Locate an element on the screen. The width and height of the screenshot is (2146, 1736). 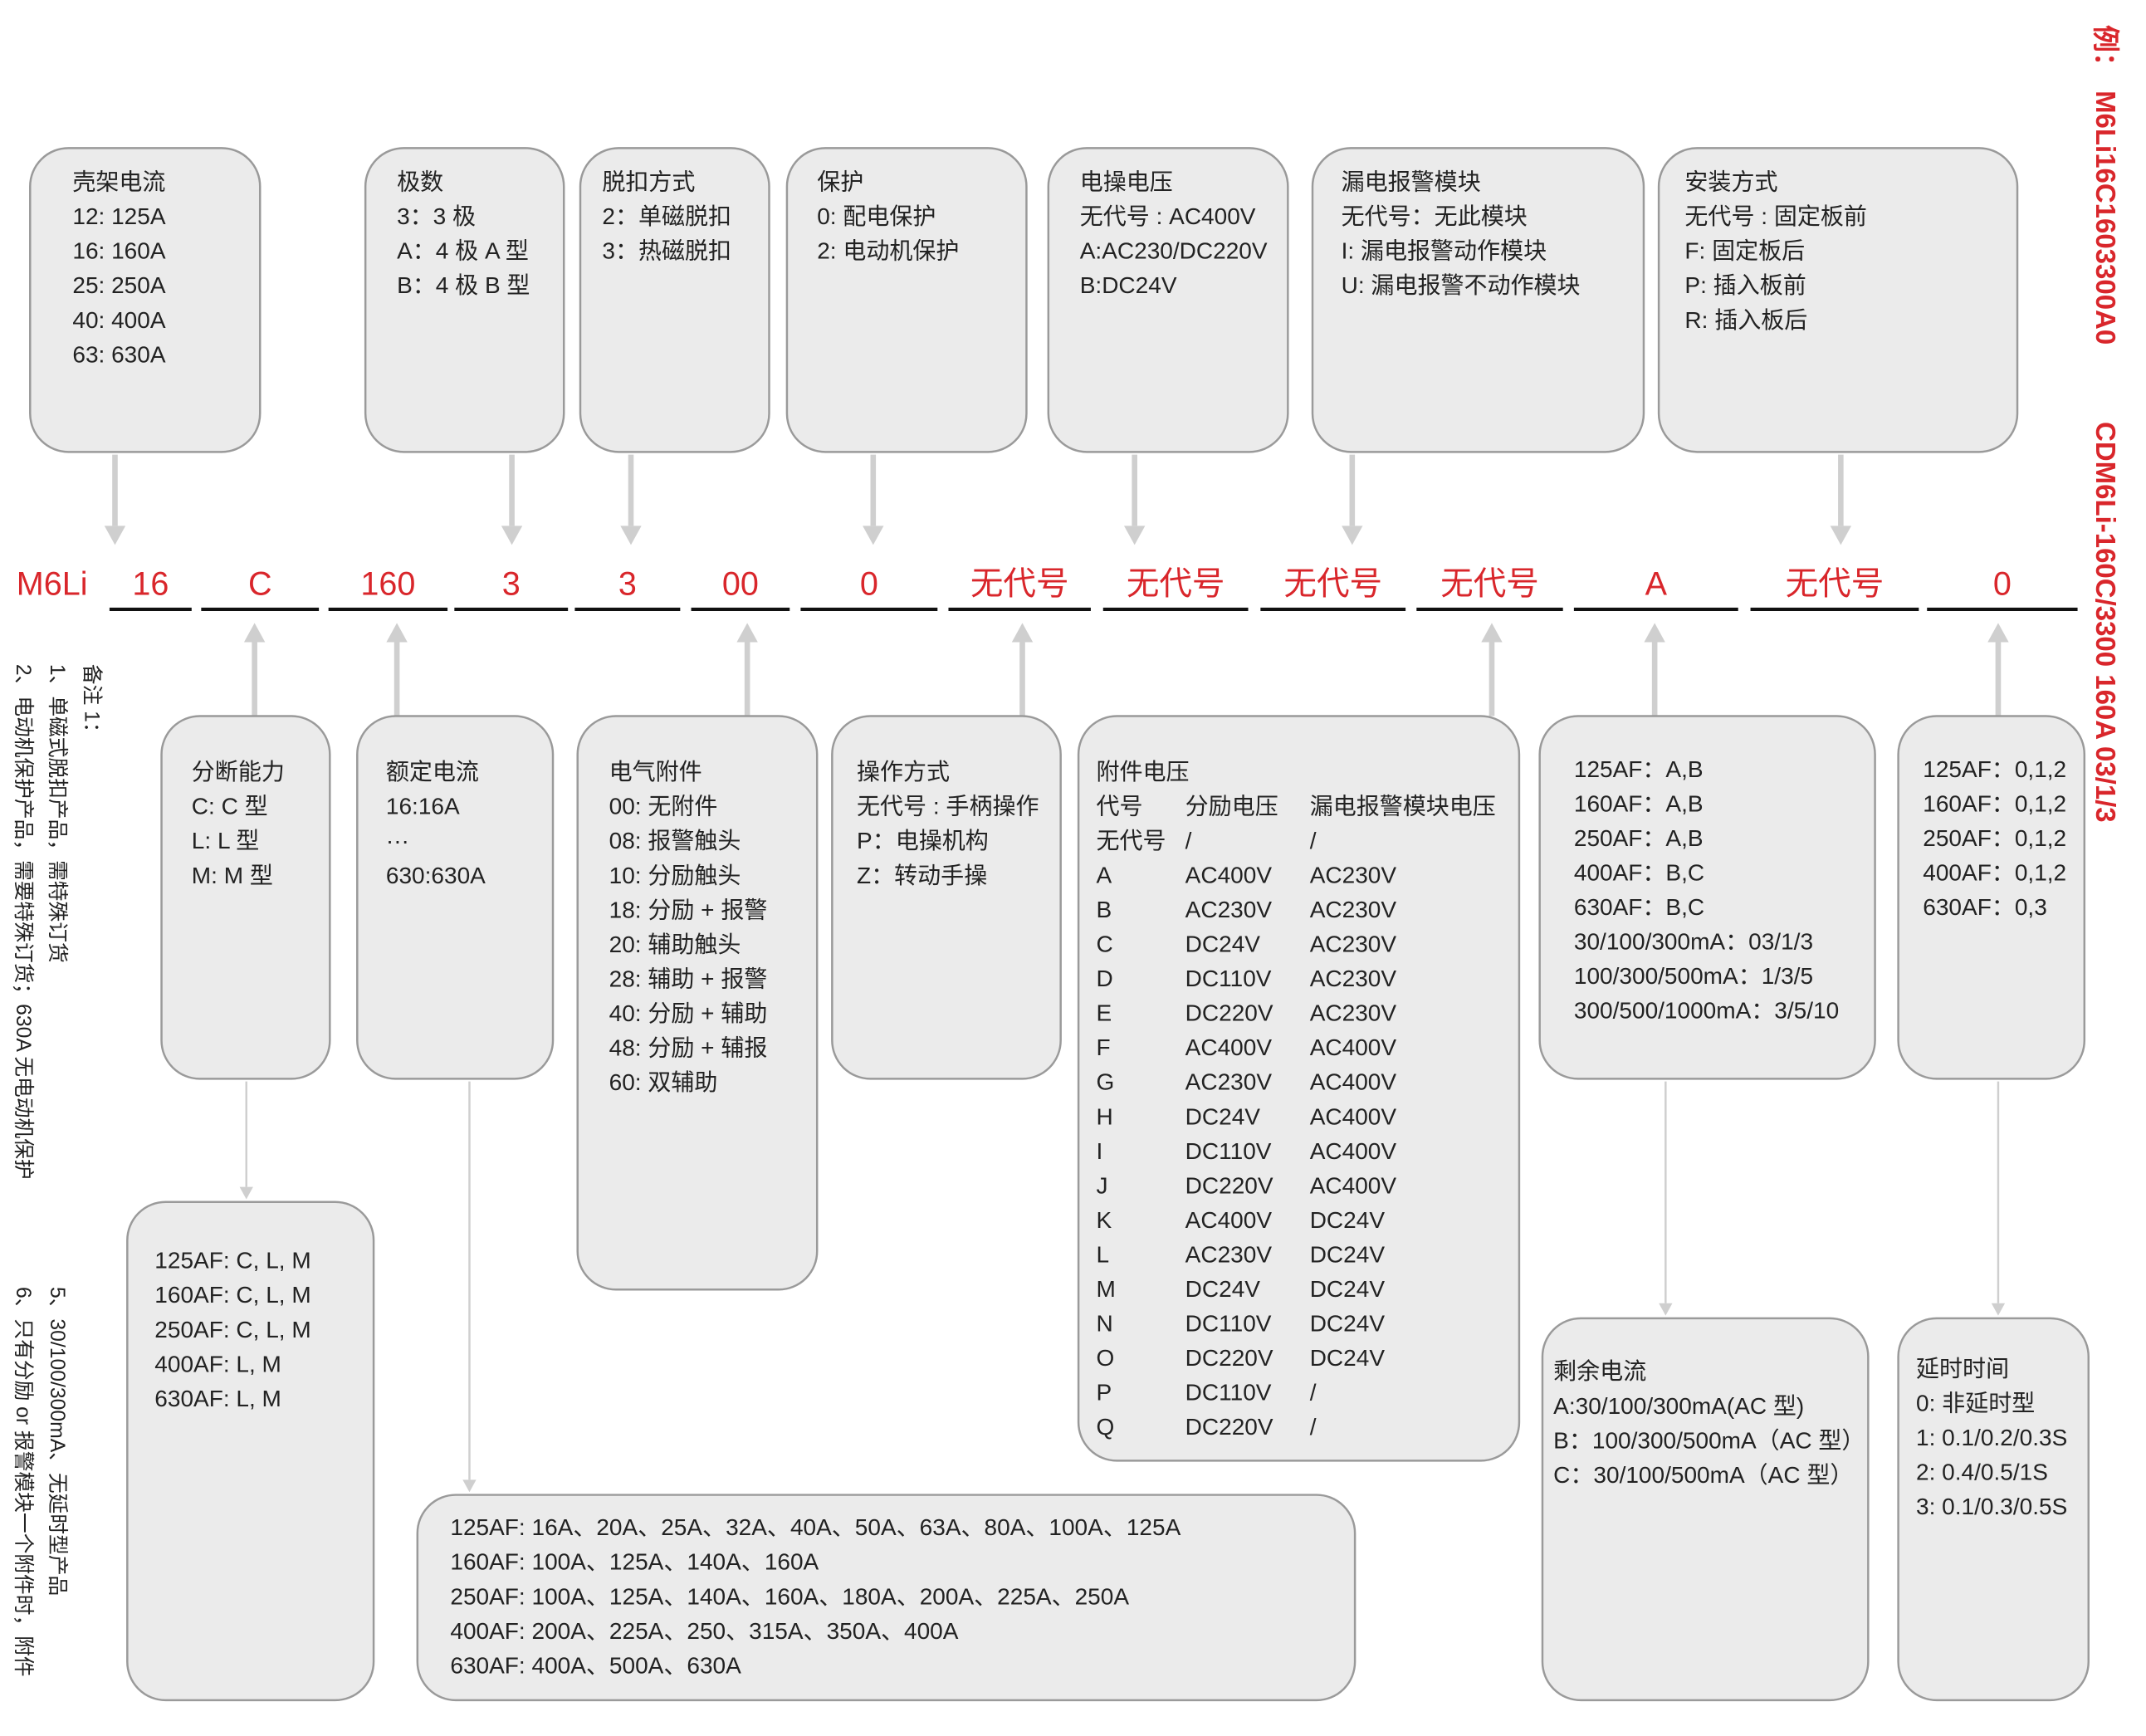
box-line: 160AF：0,1,2 is located at coordinates (1994, 803).